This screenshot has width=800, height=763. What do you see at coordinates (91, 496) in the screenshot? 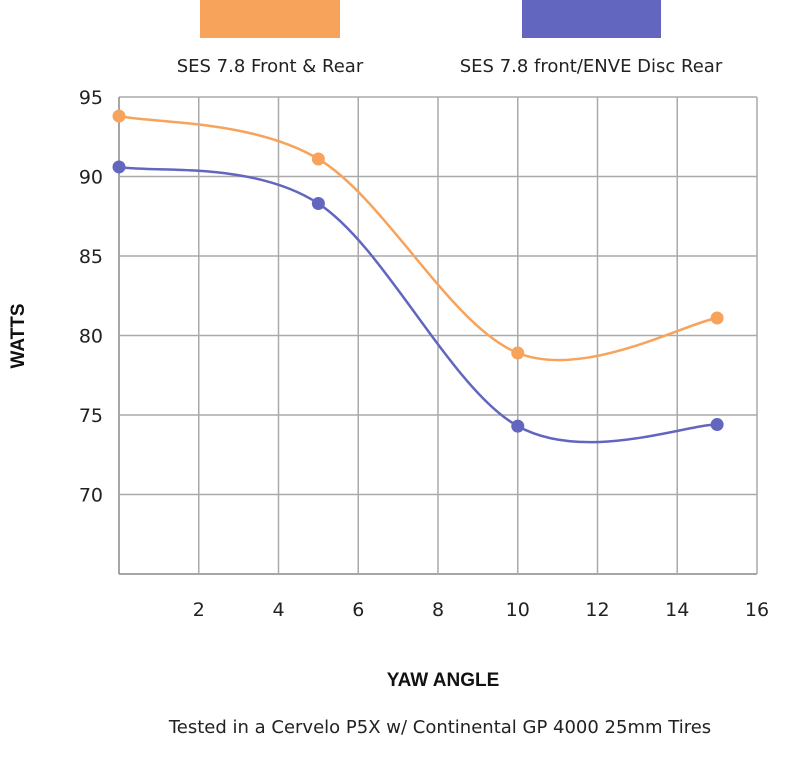
I see `y-tick-label: 70` at bounding box center [91, 496].